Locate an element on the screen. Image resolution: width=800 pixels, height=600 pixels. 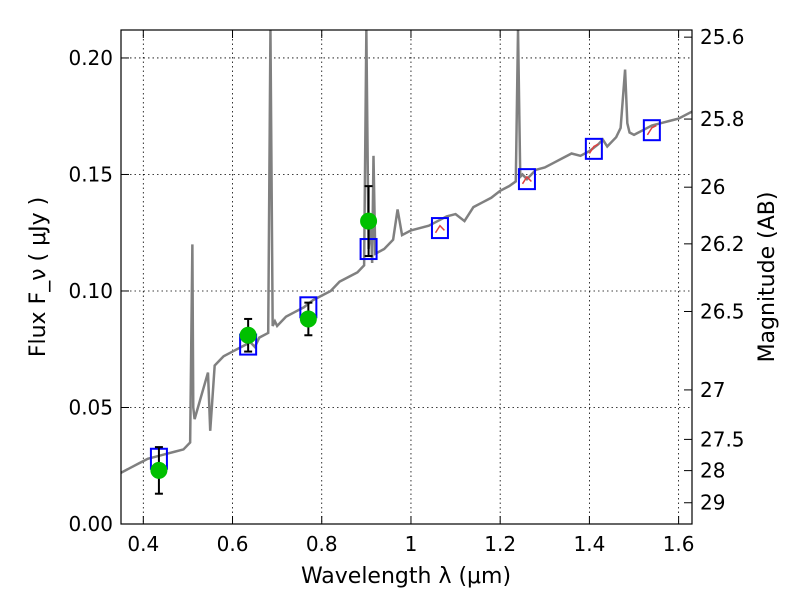
x-axis-title: Wavelength λ (μm) is located at coordinates (406, 576).